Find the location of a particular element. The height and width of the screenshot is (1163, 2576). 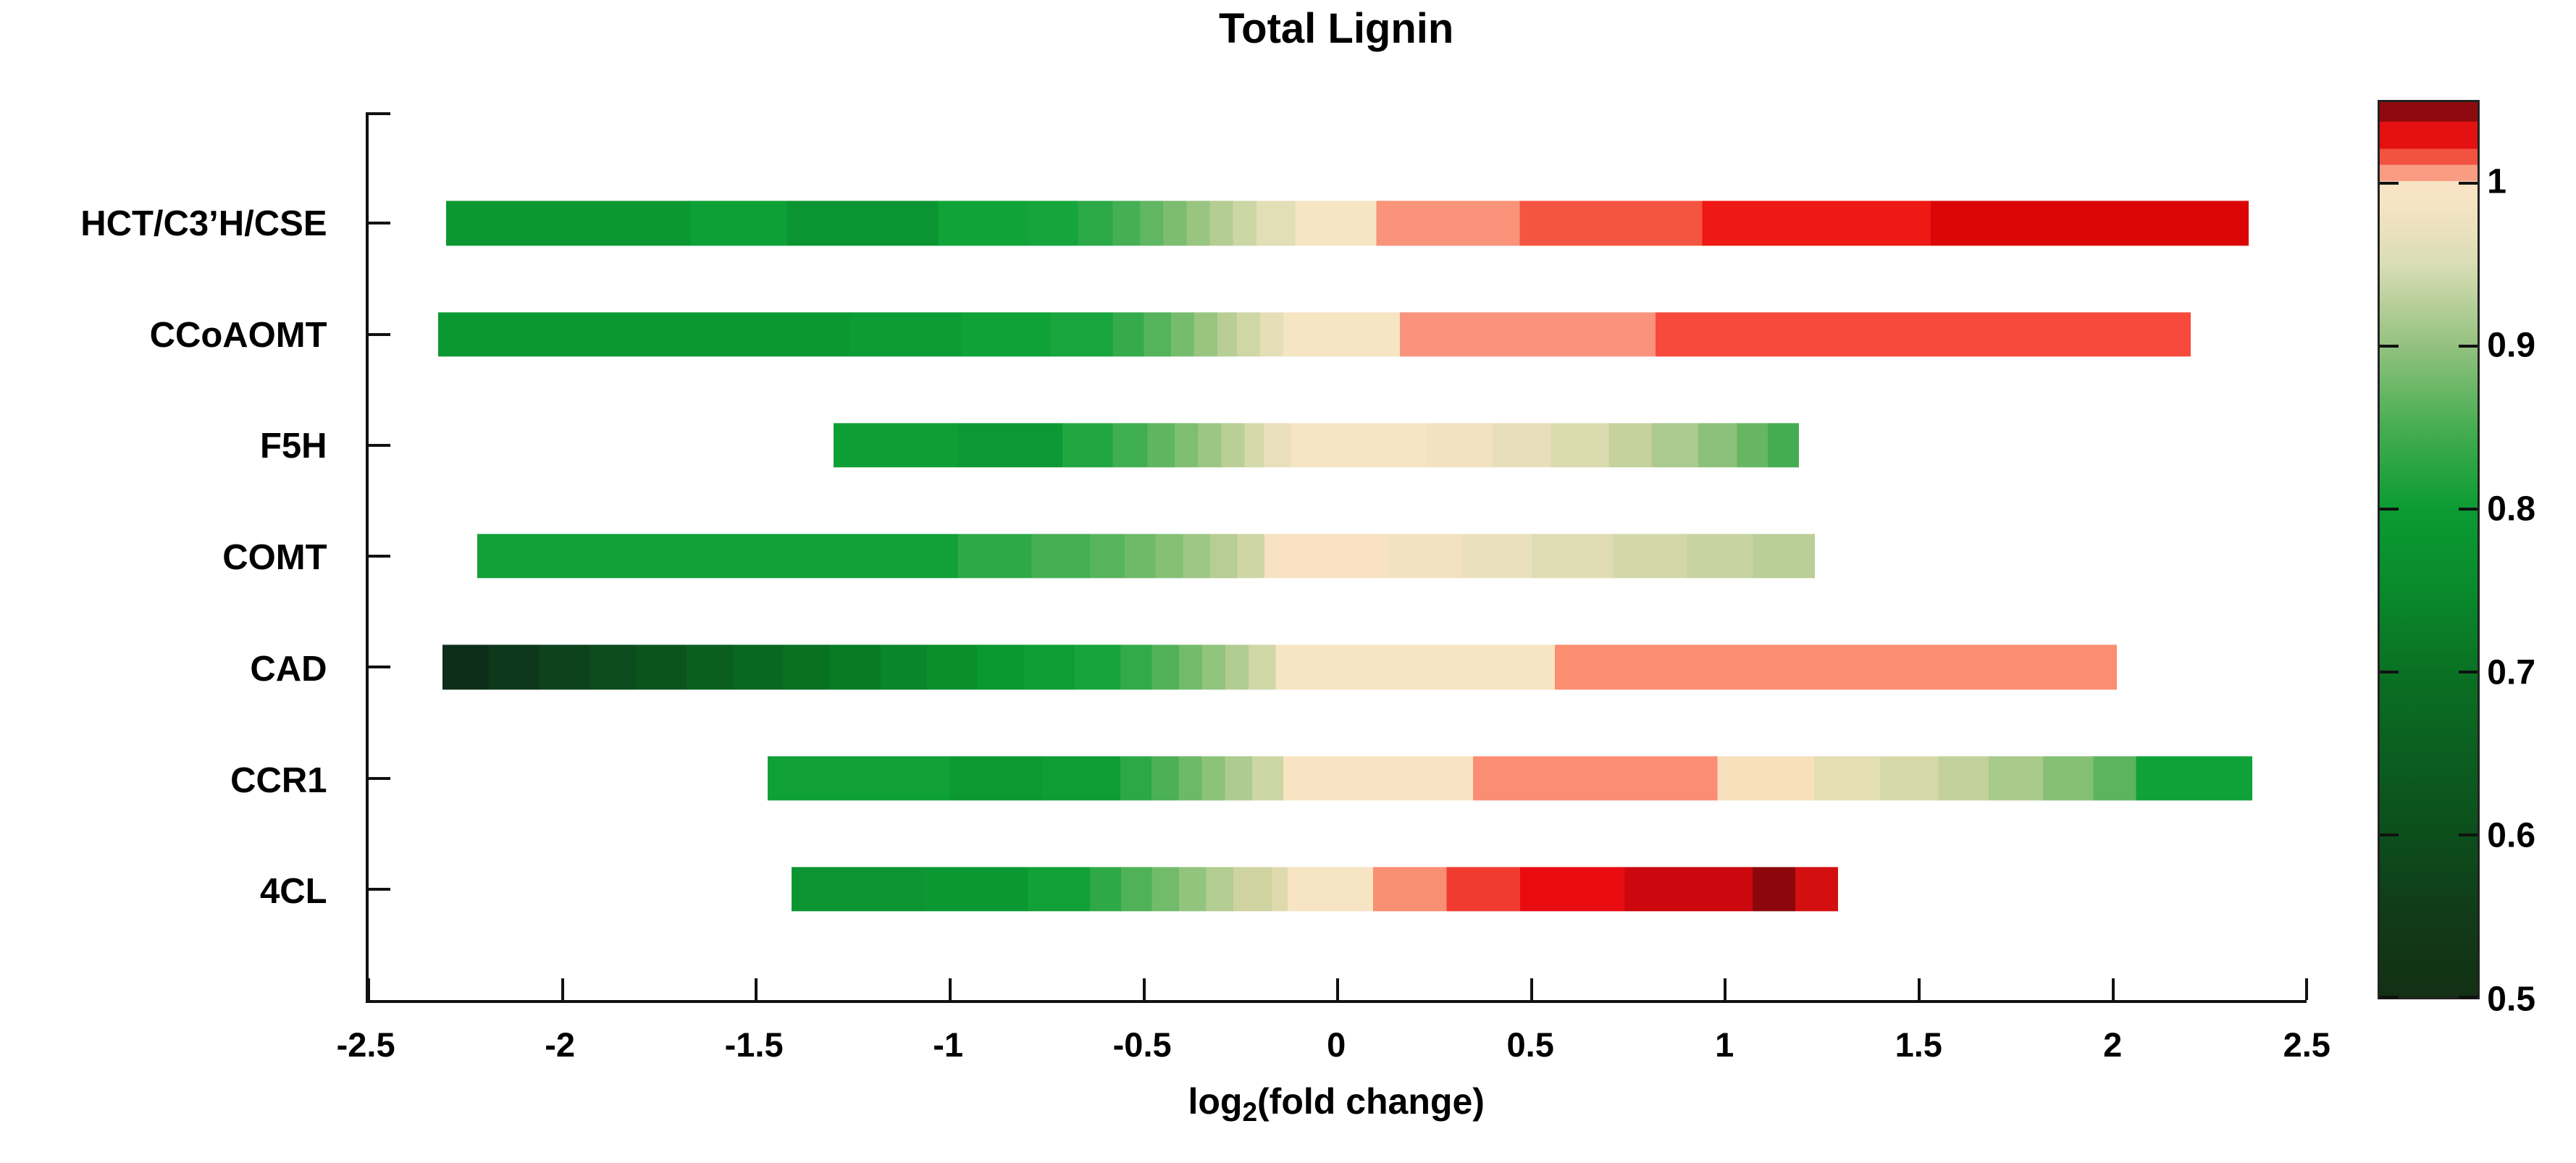

y-axis-label: CCR1 is located at coordinates (278, 780).